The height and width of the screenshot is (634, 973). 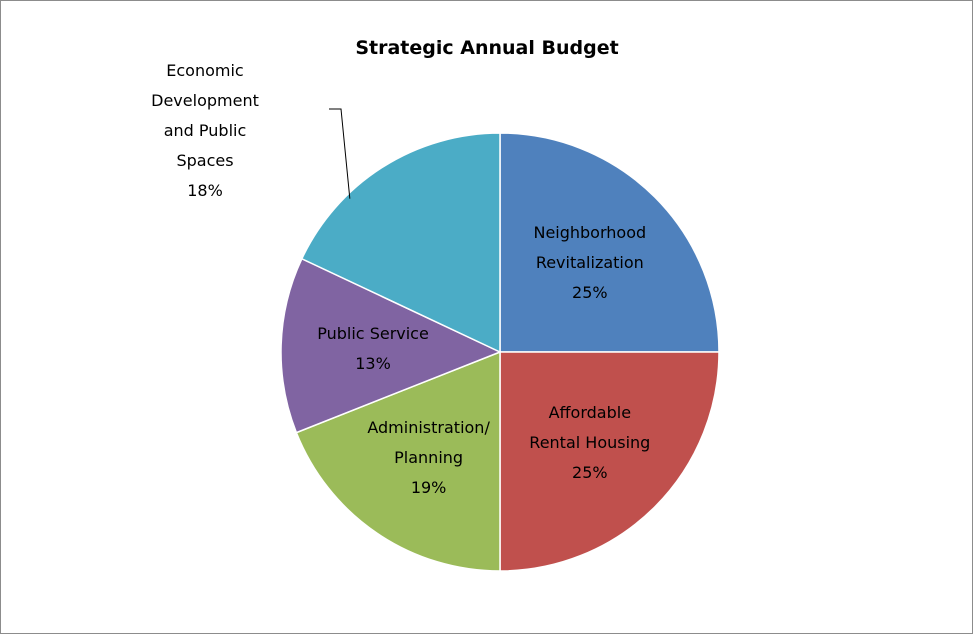 What do you see at coordinates (373, 363) in the screenshot?
I see `slice-percent-label: 13%` at bounding box center [373, 363].